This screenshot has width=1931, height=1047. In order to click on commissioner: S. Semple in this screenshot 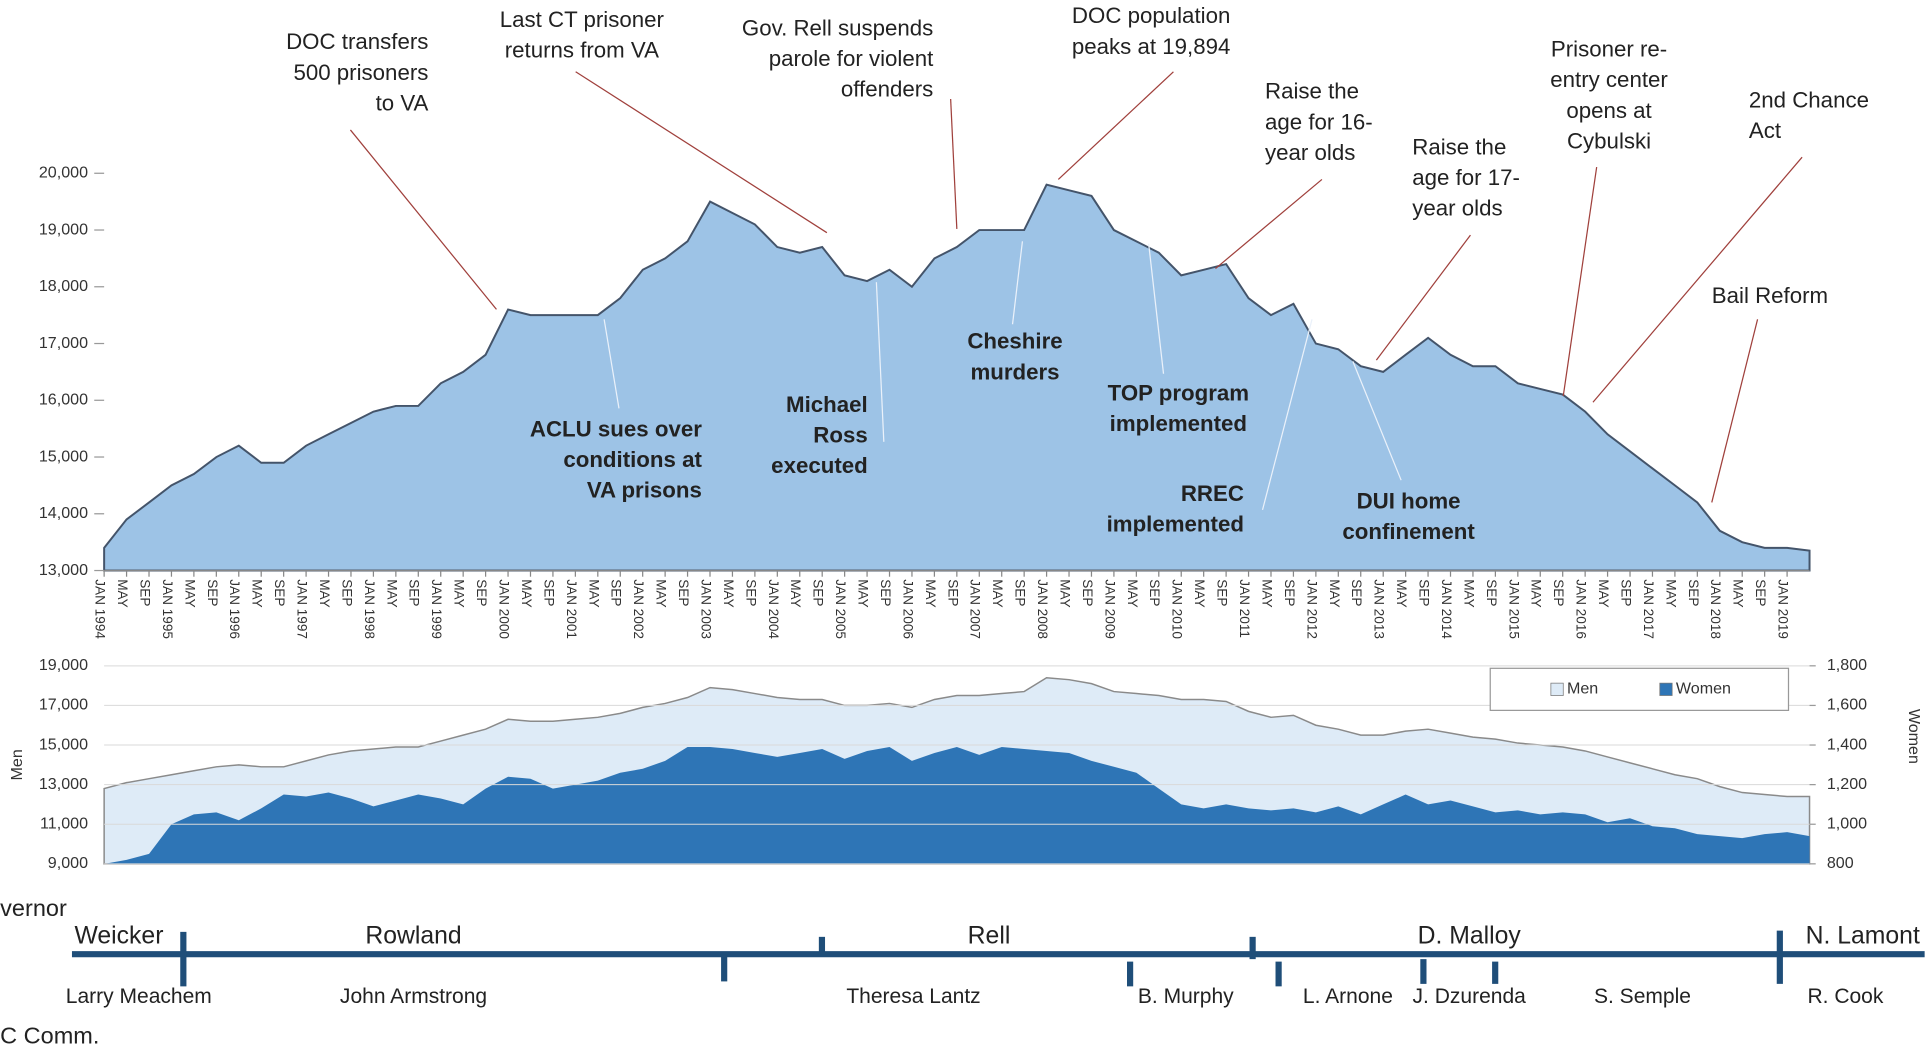, I will do `click(1642, 996)`.